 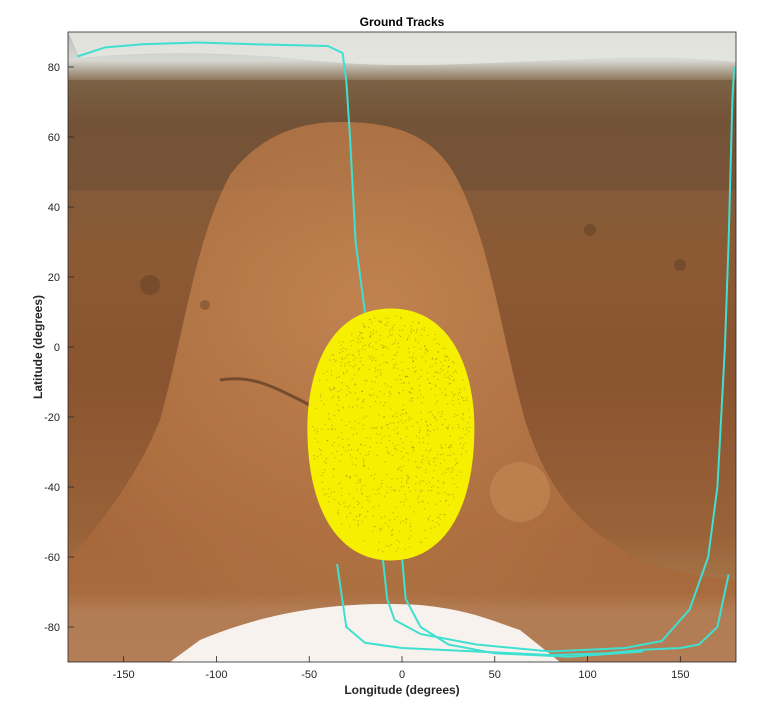 I want to click on y-tick-label: 20, so click(x=54, y=278).